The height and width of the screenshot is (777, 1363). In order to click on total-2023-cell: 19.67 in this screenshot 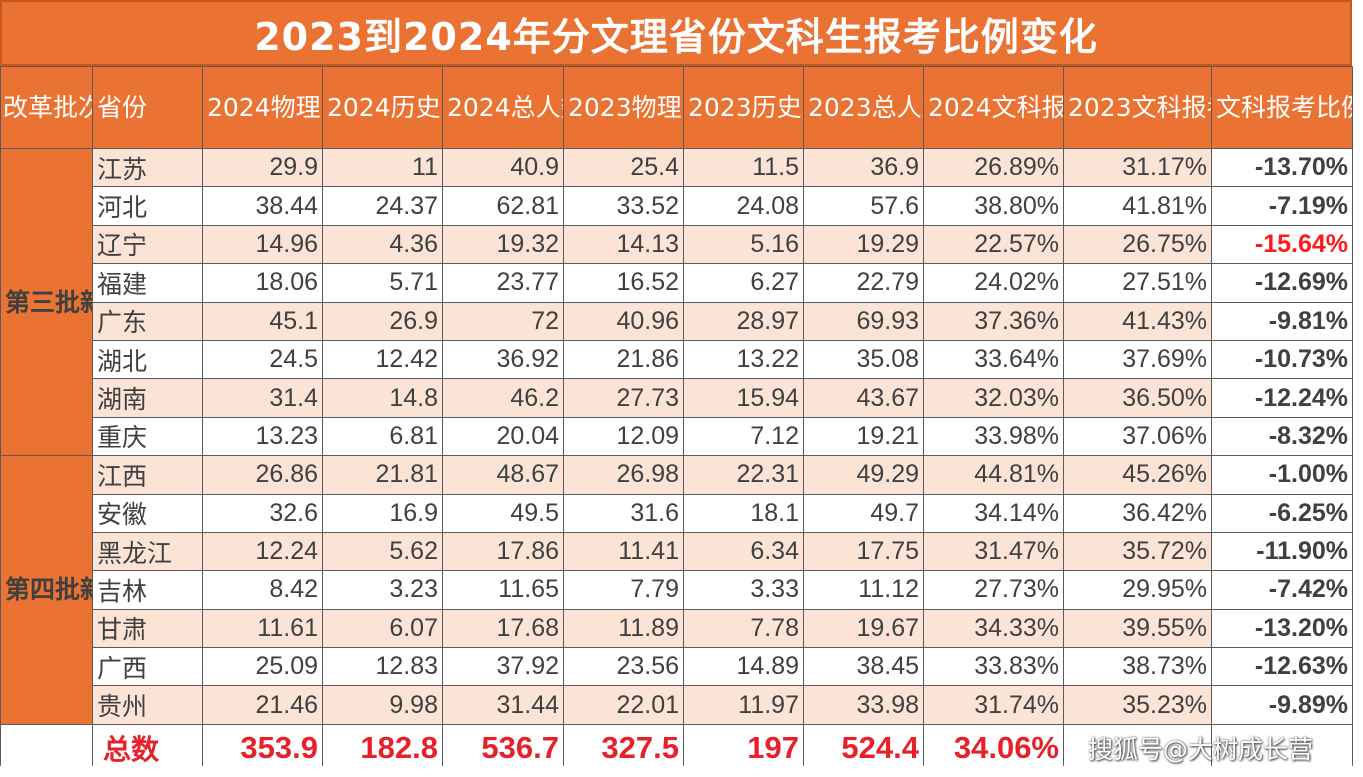, I will do `click(863, 628)`.